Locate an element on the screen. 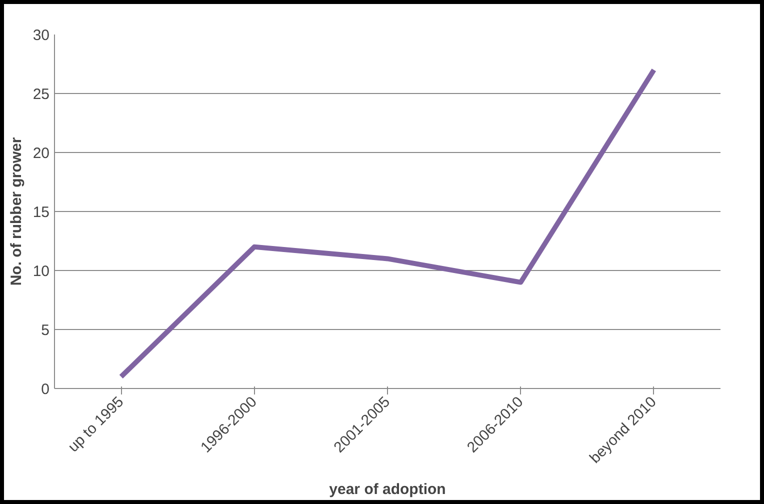 The width and height of the screenshot is (764, 504). y-tick-label: 5 is located at coordinates (45, 330).